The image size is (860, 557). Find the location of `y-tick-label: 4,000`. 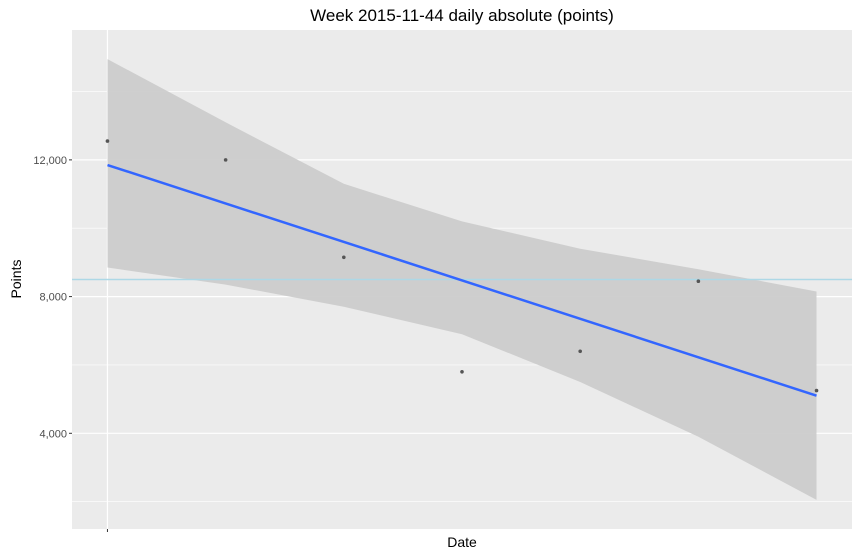

y-tick-label: 4,000 is located at coordinates (53, 434).